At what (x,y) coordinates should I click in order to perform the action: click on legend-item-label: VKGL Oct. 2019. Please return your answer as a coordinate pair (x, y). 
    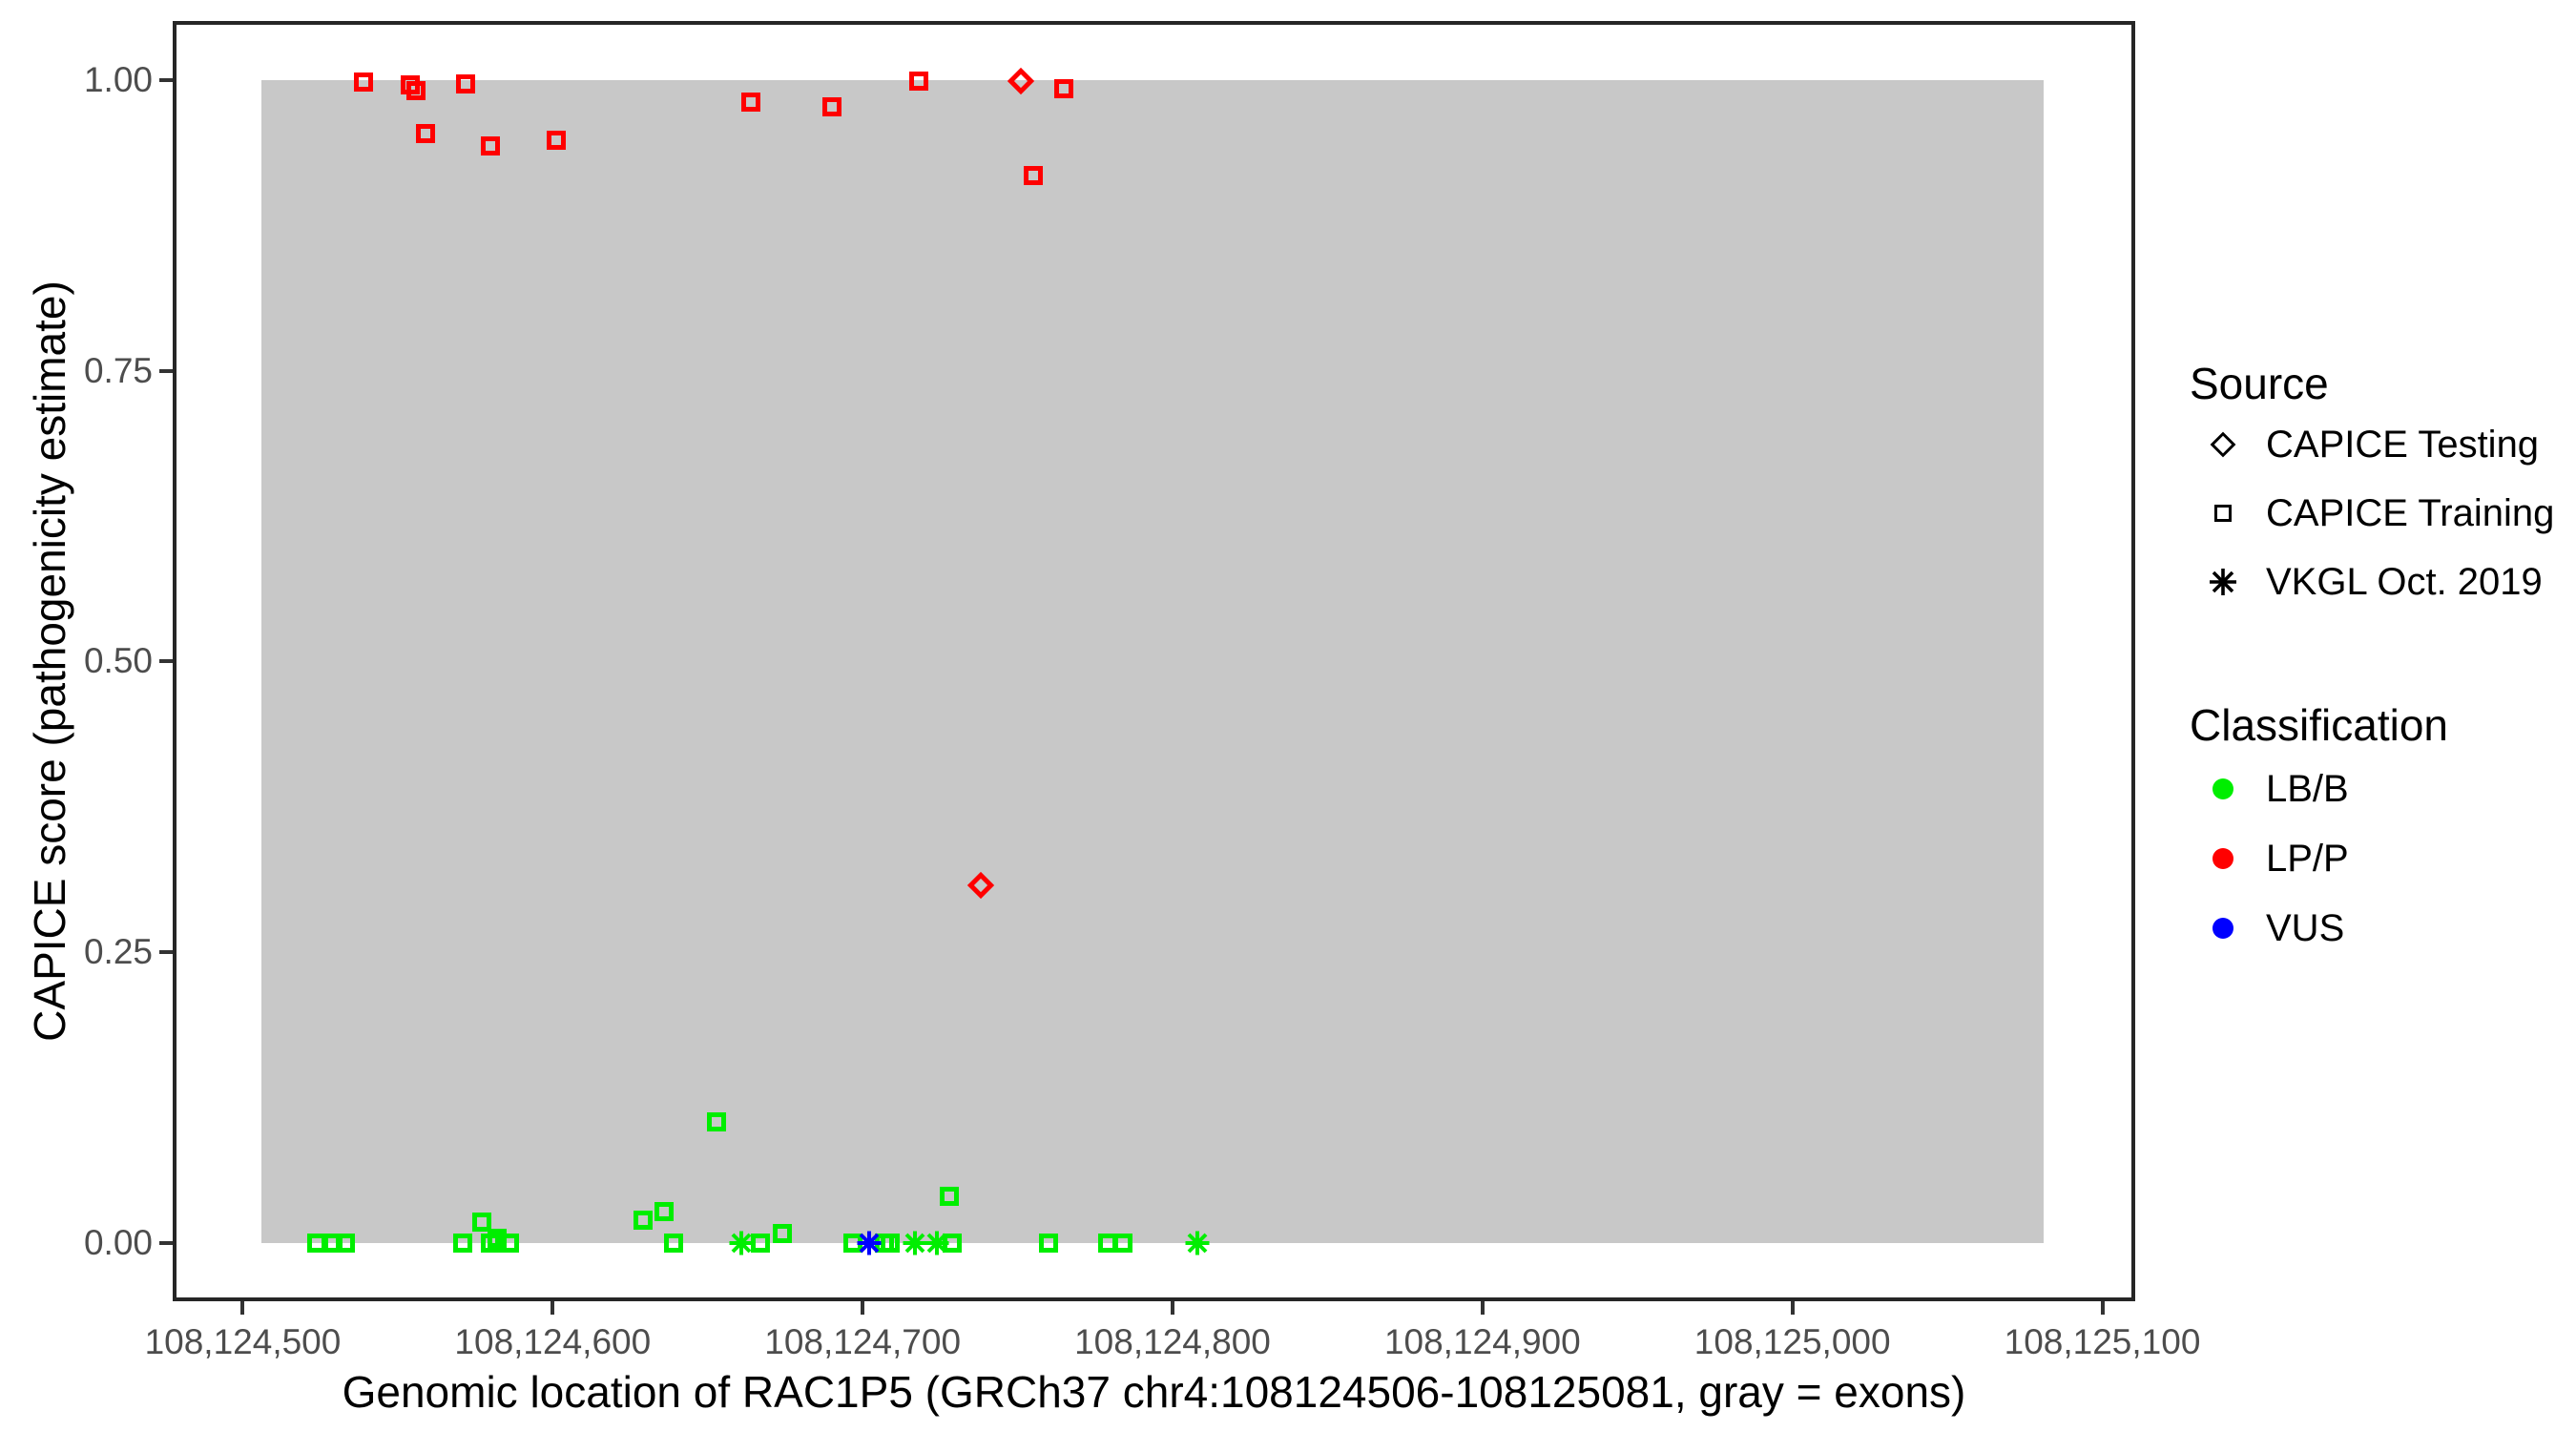
    Looking at the image, I should click on (2404, 581).